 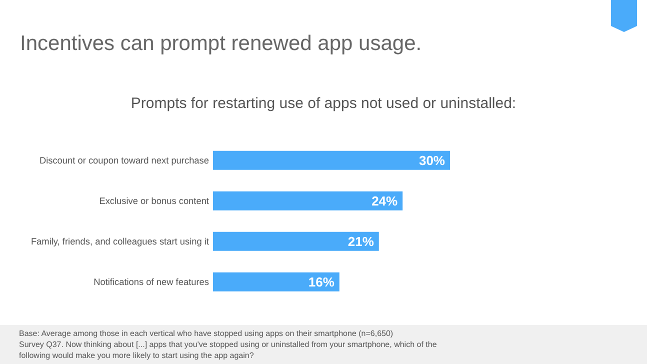 What do you see at coordinates (221, 44) in the screenshot?
I see `chart-title: Incentives can prompt renewed app usage.` at bounding box center [221, 44].